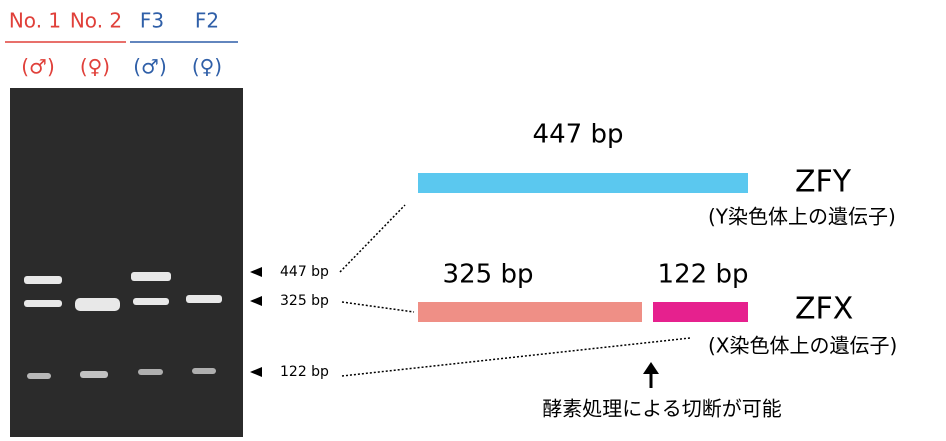  I want to click on connectors, so click(515, 290).